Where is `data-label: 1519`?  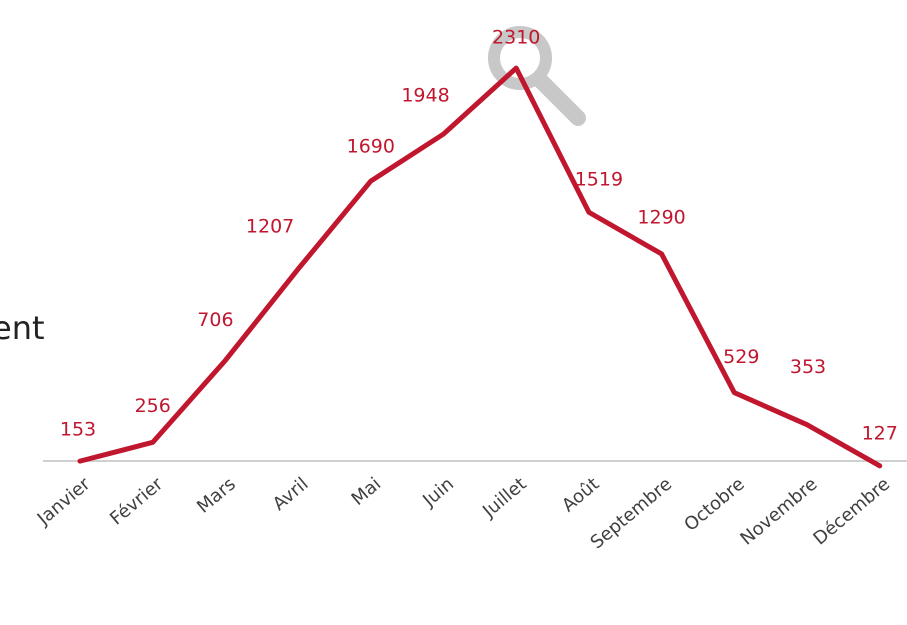 data-label: 1519 is located at coordinates (599, 180).